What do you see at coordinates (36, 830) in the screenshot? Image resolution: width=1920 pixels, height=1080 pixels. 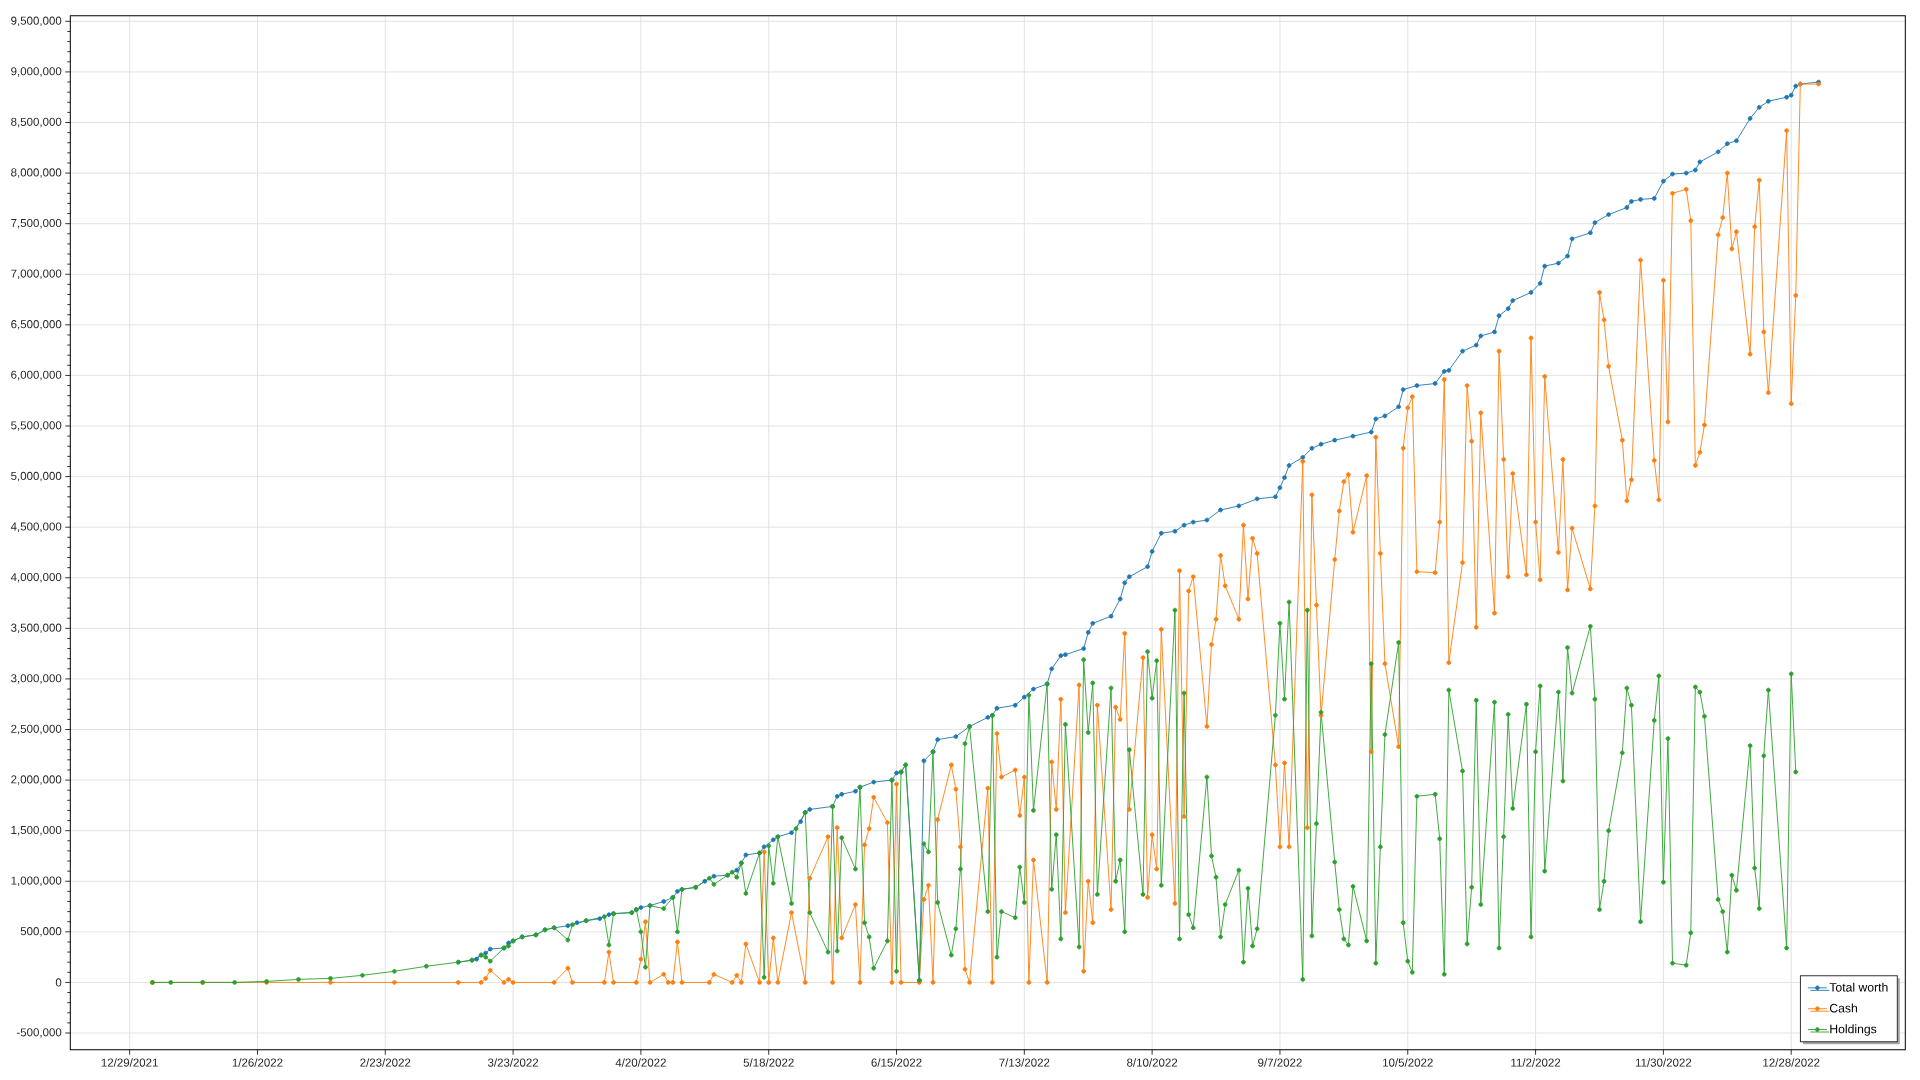 I see `y-tick-label: 1,500,000` at bounding box center [36, 830].